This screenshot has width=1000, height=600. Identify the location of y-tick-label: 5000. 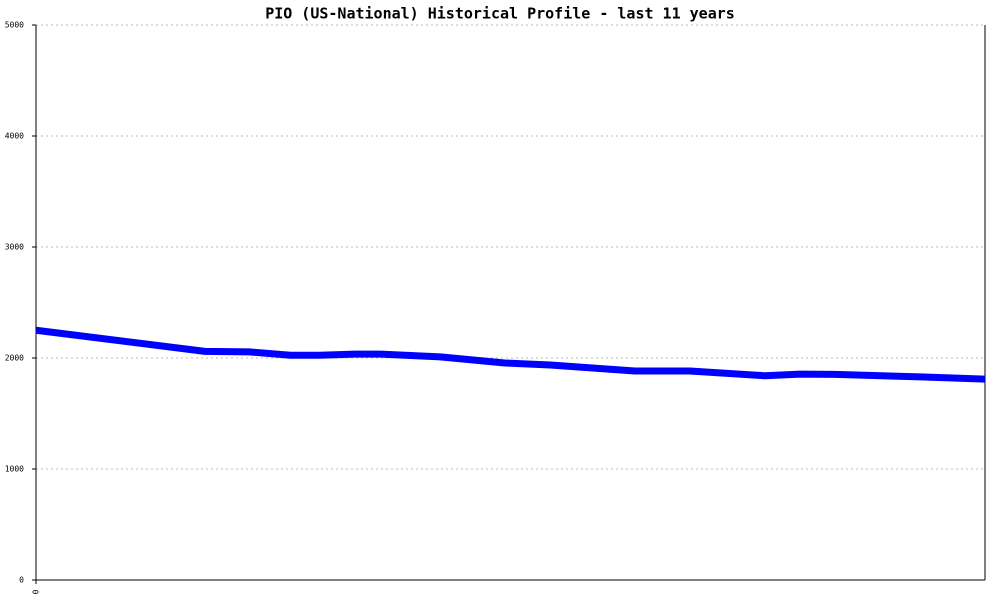
(14, 25).